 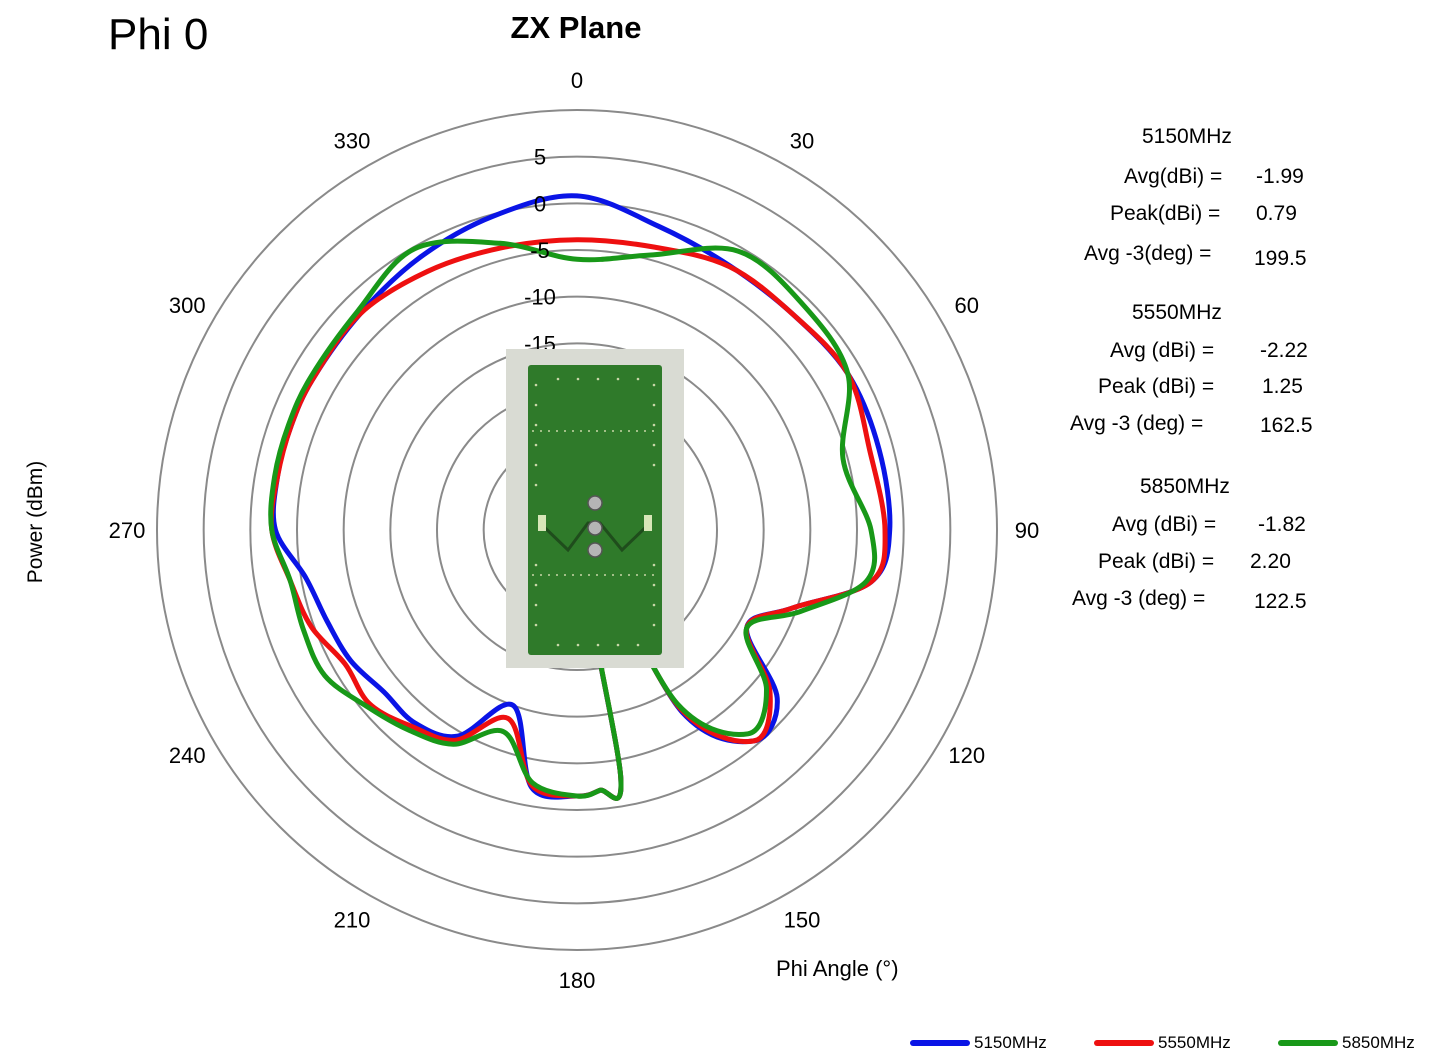 What do you see at coordinates (576, 27) in the screenshot?
I see `chart-title: ZX Plane` at bounding box center [576, 27].